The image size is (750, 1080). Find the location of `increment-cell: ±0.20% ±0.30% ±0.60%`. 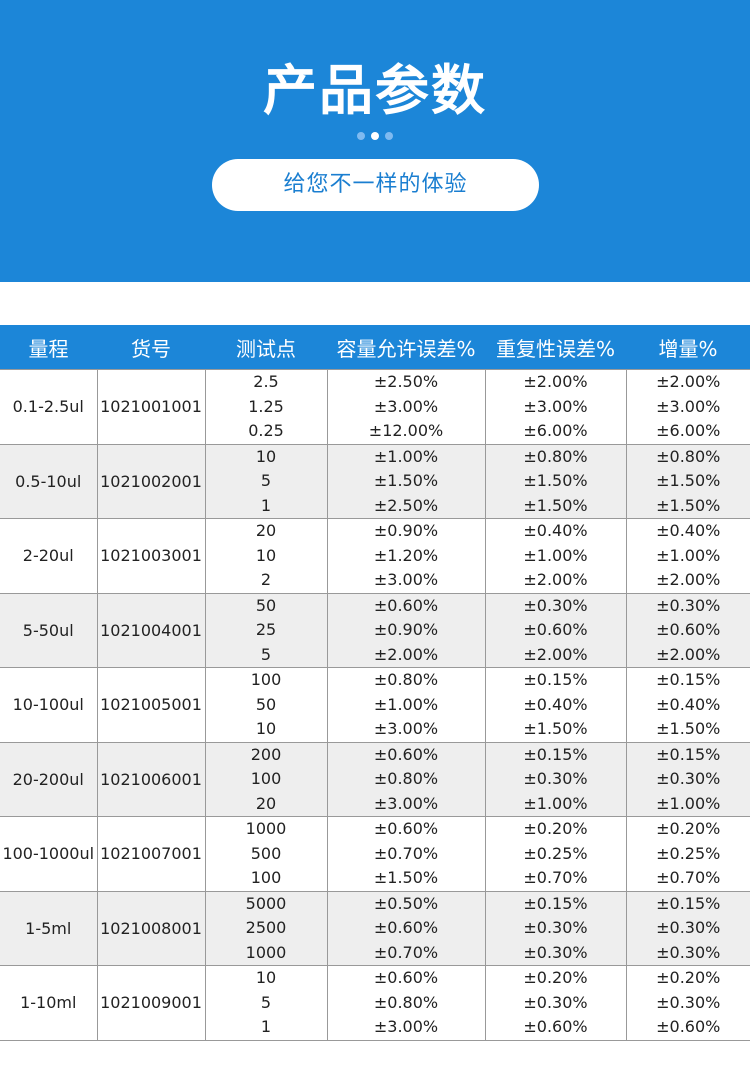

increment-cell: ±0.20% ±0.30% ±0.60% is located at coordinates (687, 1003).